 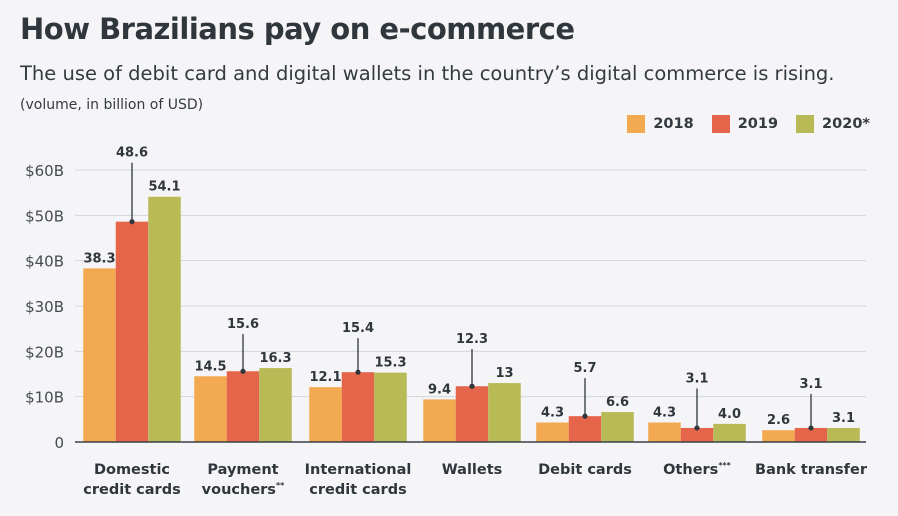 I want to click on y-tick-label: $10B, so click(x=44, y=398).